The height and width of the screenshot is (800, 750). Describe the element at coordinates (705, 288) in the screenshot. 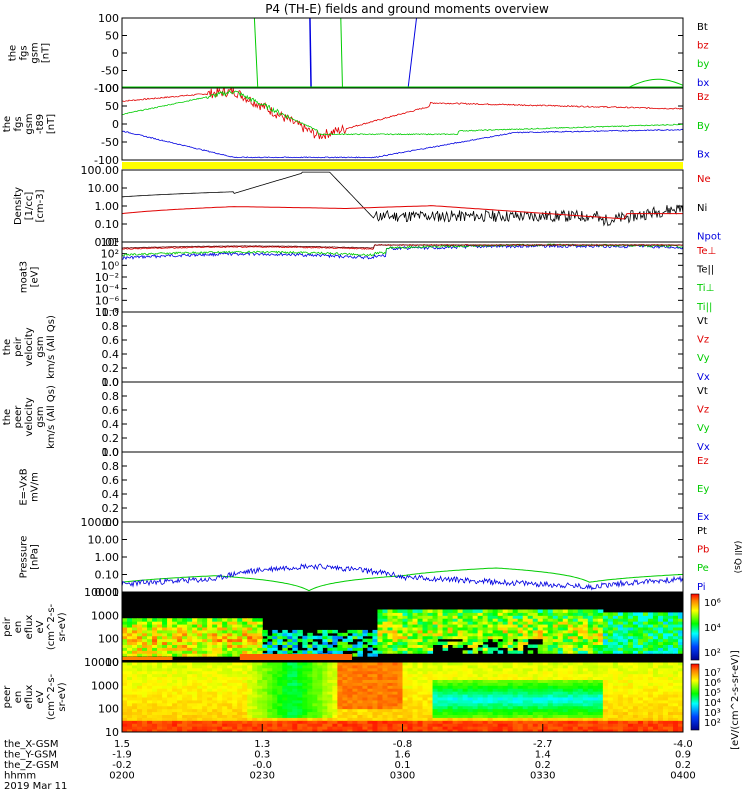

I see `legend-Ti⊥: Ti⊥` at that location.